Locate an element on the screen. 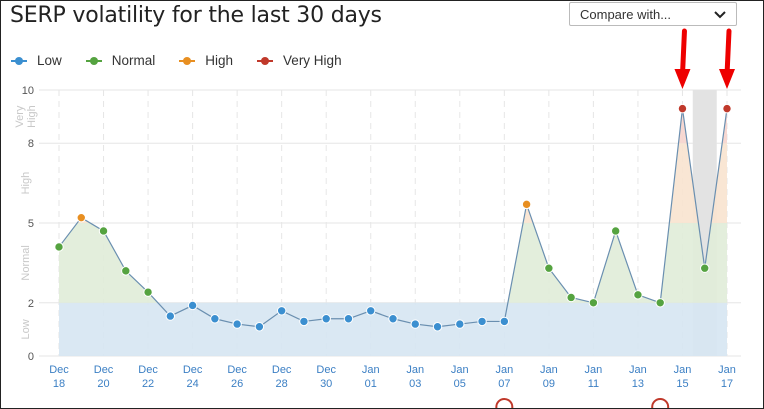 This screenshot has height=409, width=764. legend-item-low: Low is located at coordinates (36, 60).